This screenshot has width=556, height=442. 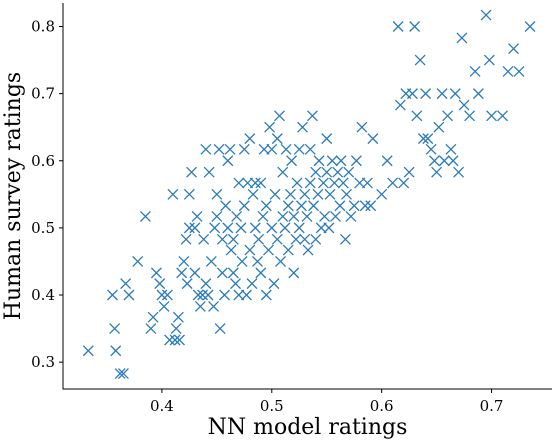 What do you see at coordinates (43, 295) in the screenshot?
I see `y-tick-label: 0.4` at bounding box center [43, 295].